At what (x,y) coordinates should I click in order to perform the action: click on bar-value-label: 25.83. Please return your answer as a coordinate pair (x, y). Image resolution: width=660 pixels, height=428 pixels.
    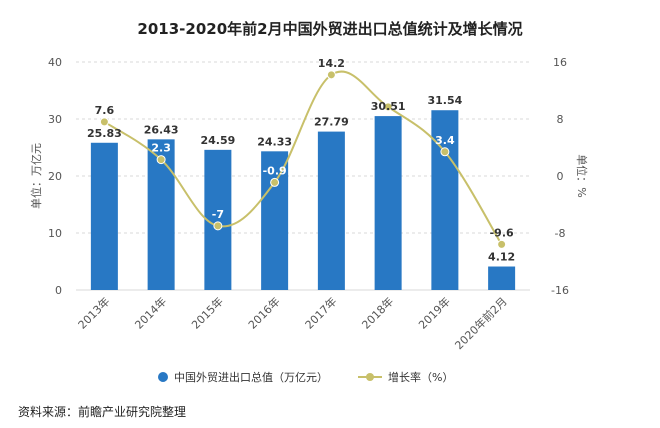
    Looking at the image, I should click on (104, 133).